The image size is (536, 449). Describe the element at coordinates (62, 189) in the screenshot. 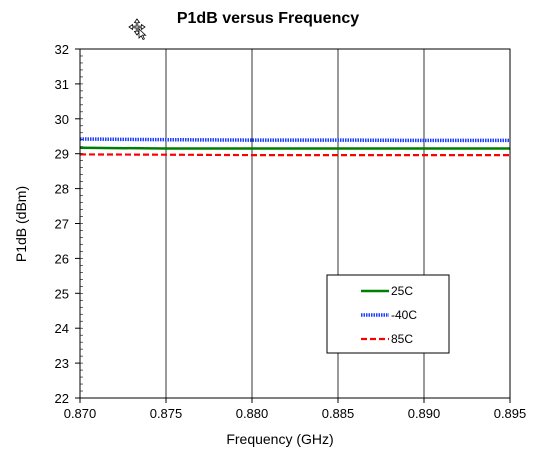

I see `y-tick-label: 28` at that location.